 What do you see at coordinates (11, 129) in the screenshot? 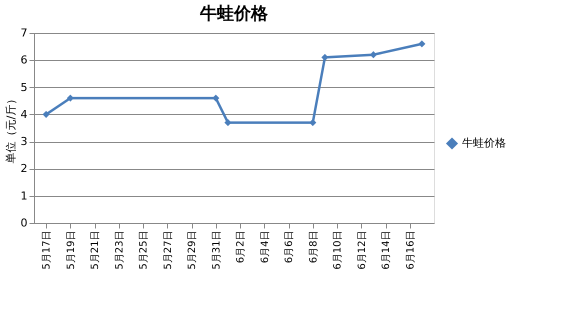
I see `y-axis-title: 单位（元/斤）` at bounding box center [11, 129].